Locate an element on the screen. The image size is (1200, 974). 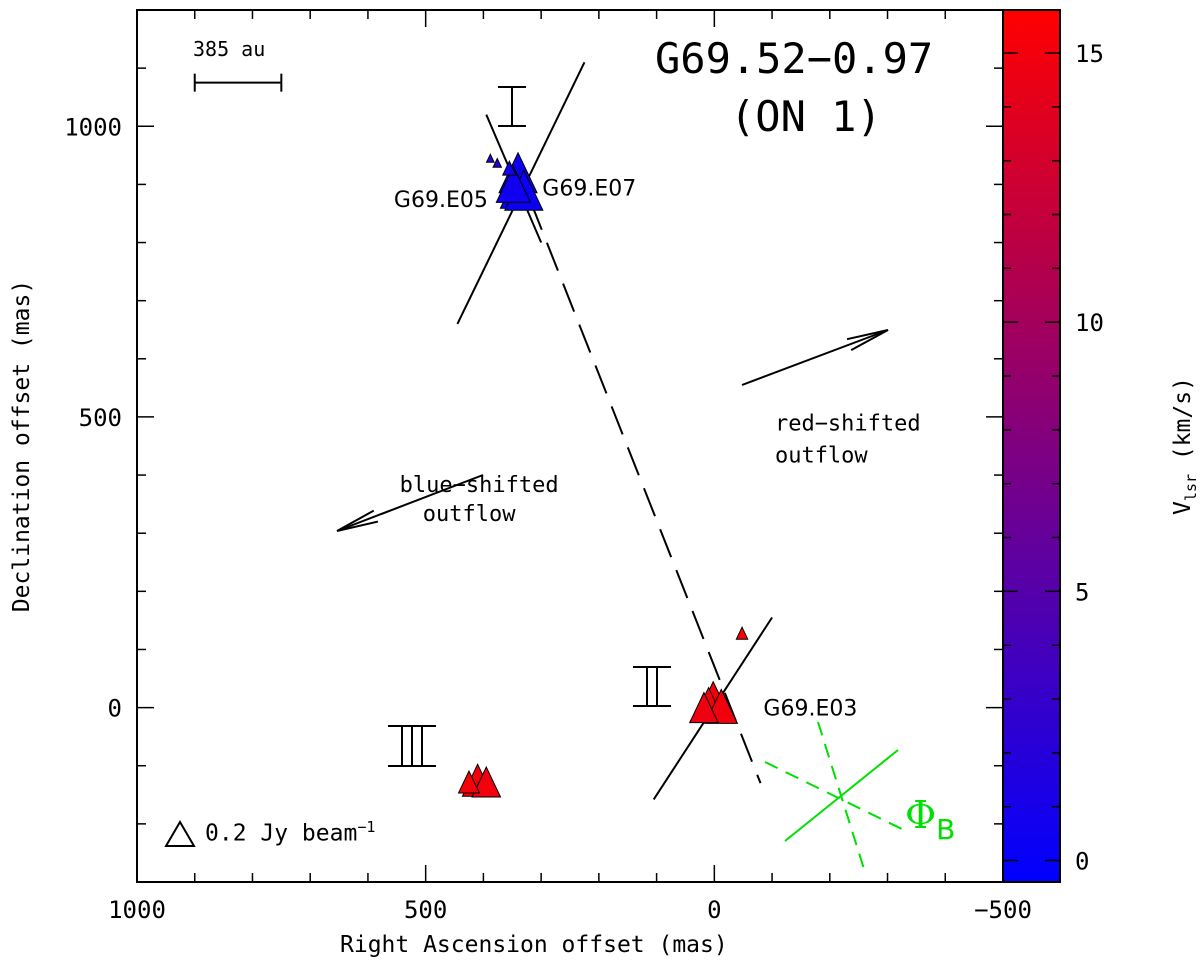
x-tick-label: 1000 is located at coordinates (137, 910).